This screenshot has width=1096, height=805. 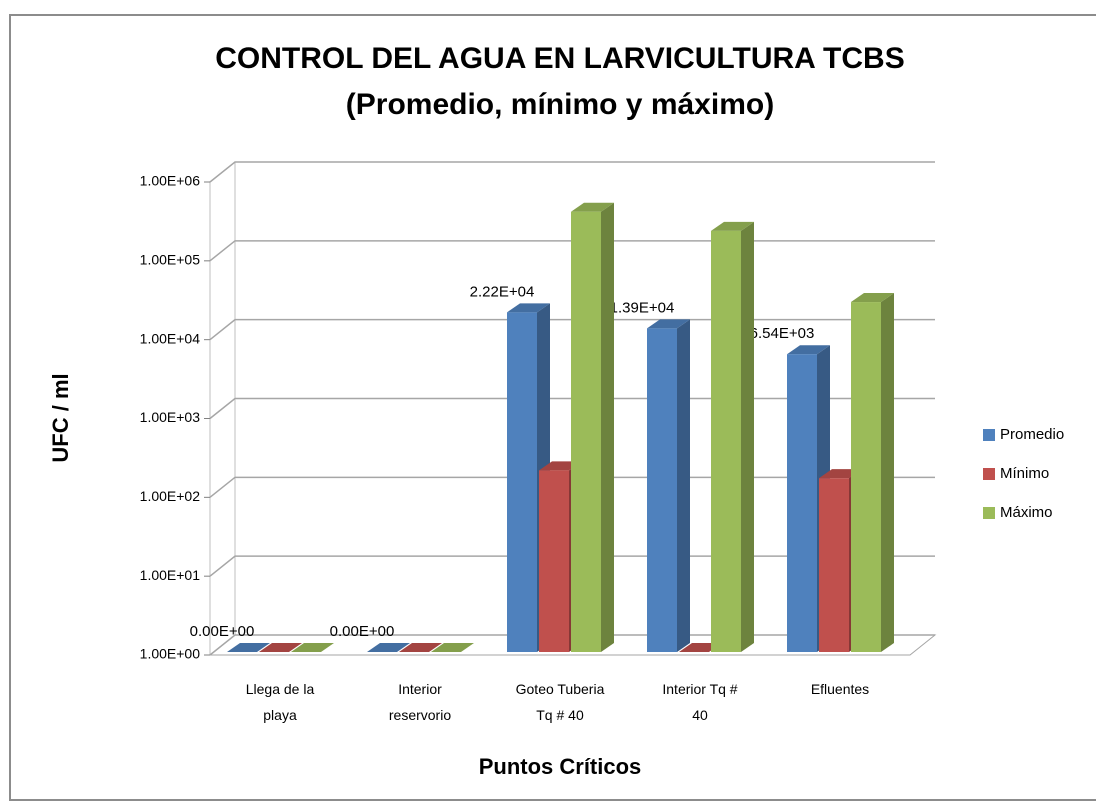 What do you see at coordinates (170, 417) in the screenshot?
I see `y-tick-label: 1.00E+03` at bounding box center [170, 417].